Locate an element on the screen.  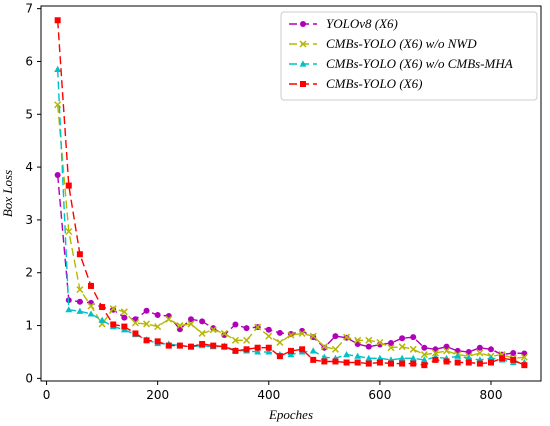
y-tick-label: 4 is located at coordinates (29, 167).